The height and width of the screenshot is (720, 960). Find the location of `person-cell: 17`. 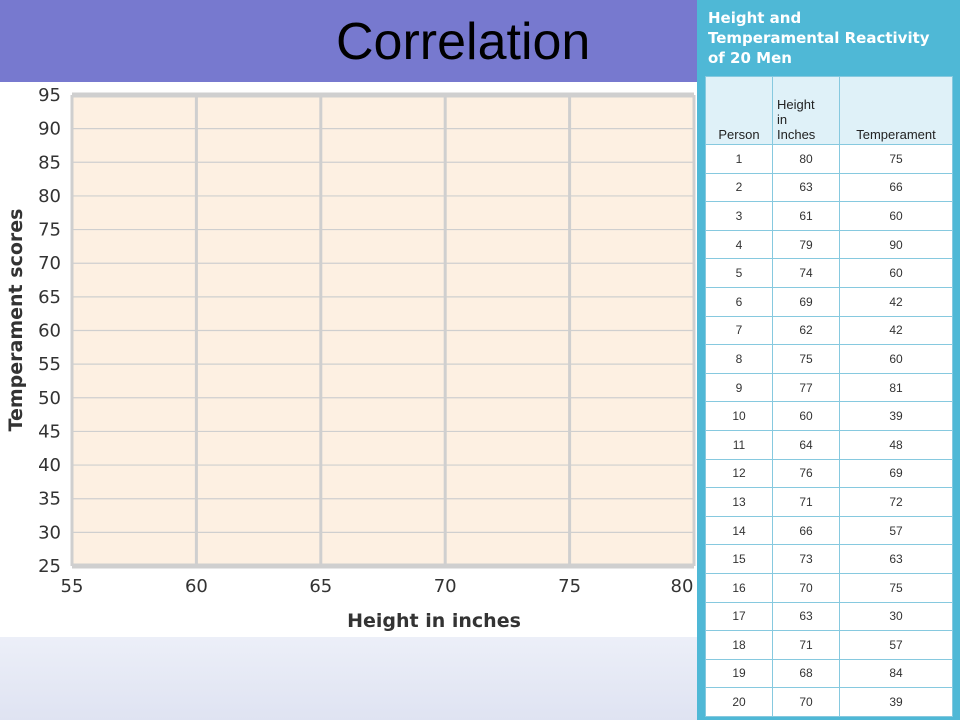

person-cell: 17 is located at coordinates (739, 616).